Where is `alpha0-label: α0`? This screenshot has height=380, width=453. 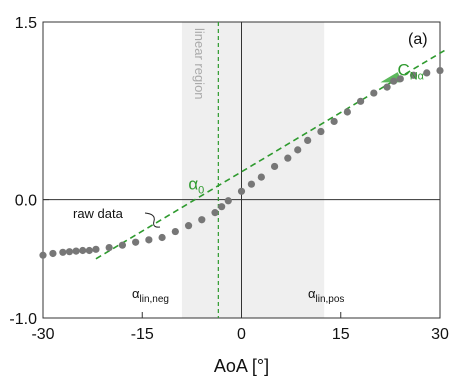
alpha0-label: α0 is located at coordinates (196, 186).